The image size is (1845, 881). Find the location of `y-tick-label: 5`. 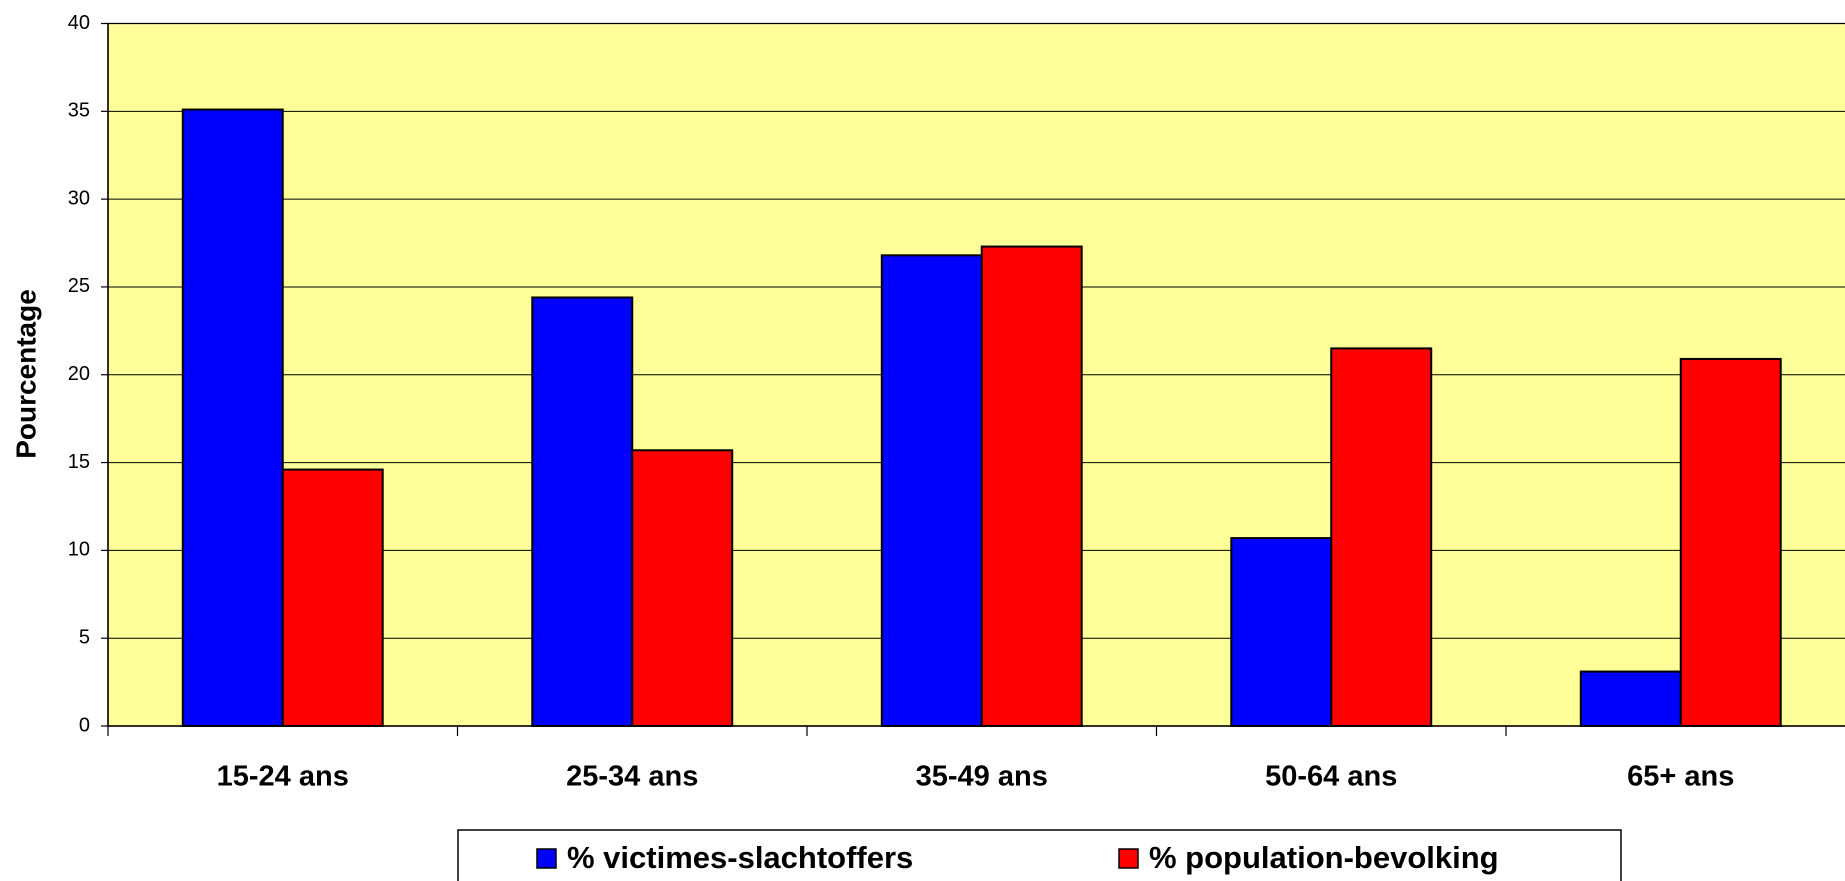

y-tick-label: 5 is located at coordinates (84, 637).